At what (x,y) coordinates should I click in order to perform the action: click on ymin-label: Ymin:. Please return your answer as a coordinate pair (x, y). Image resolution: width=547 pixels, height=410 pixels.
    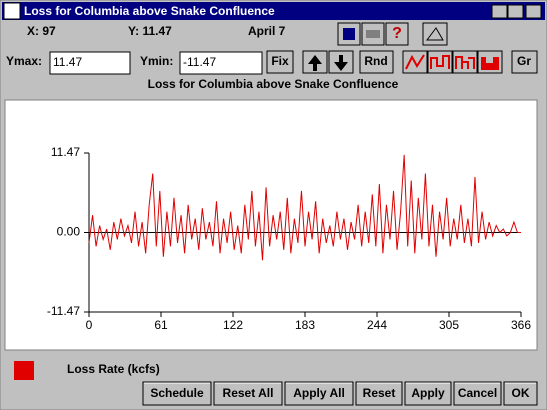
    Looking at the image, I should click on (156, 61).